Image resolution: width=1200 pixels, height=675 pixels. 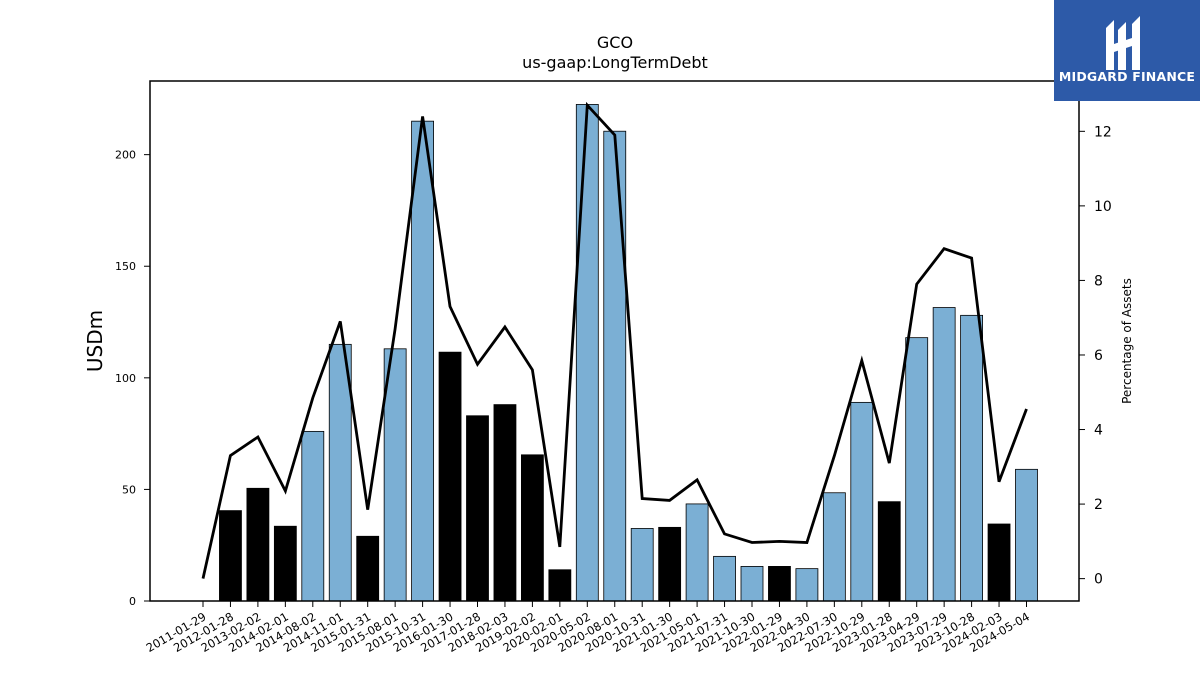 What do you see at coordinates (1103, 207) in the screenshot?
I see `y2-tick-label: 10` at bounding box center [1103, 207].